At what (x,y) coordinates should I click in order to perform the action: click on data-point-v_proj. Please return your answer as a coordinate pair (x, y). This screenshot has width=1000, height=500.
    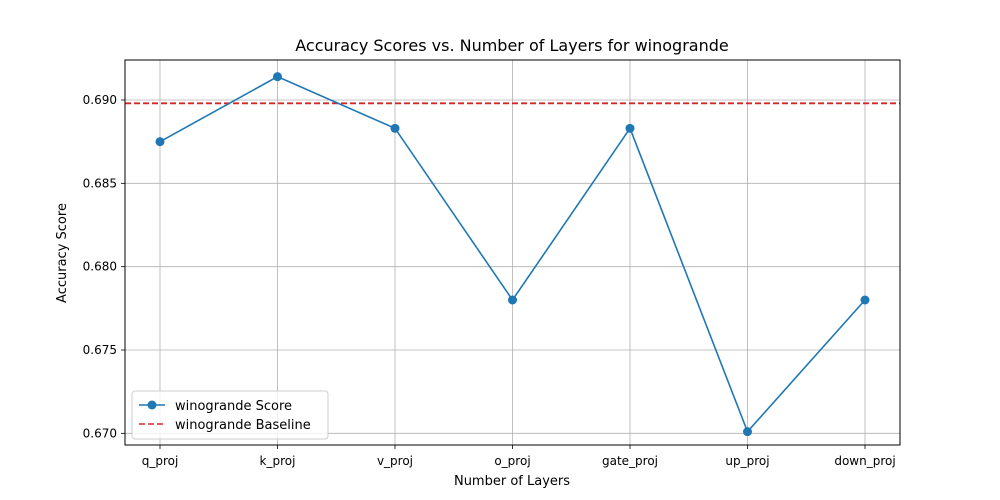
    Looking at the image, I should click on (395, 128).